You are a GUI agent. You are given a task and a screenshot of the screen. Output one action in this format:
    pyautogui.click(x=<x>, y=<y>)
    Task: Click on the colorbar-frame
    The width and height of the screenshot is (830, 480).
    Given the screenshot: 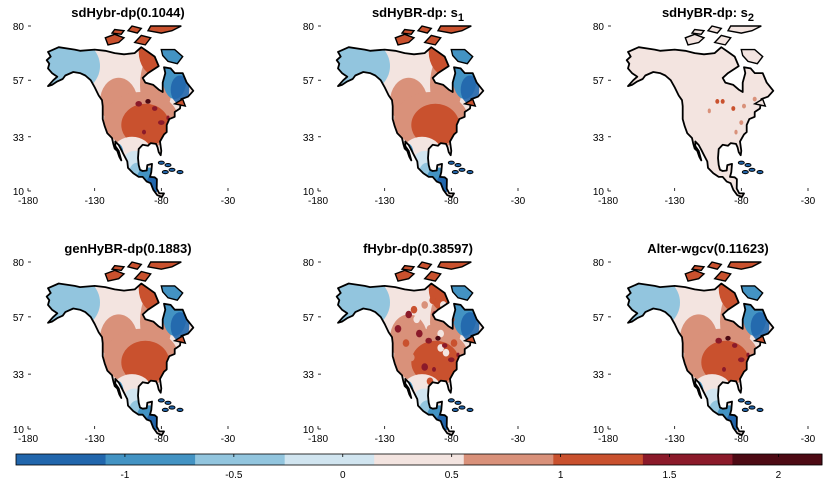 What is the action you would take?
    pyautogui.click(x=419, y=459)
    